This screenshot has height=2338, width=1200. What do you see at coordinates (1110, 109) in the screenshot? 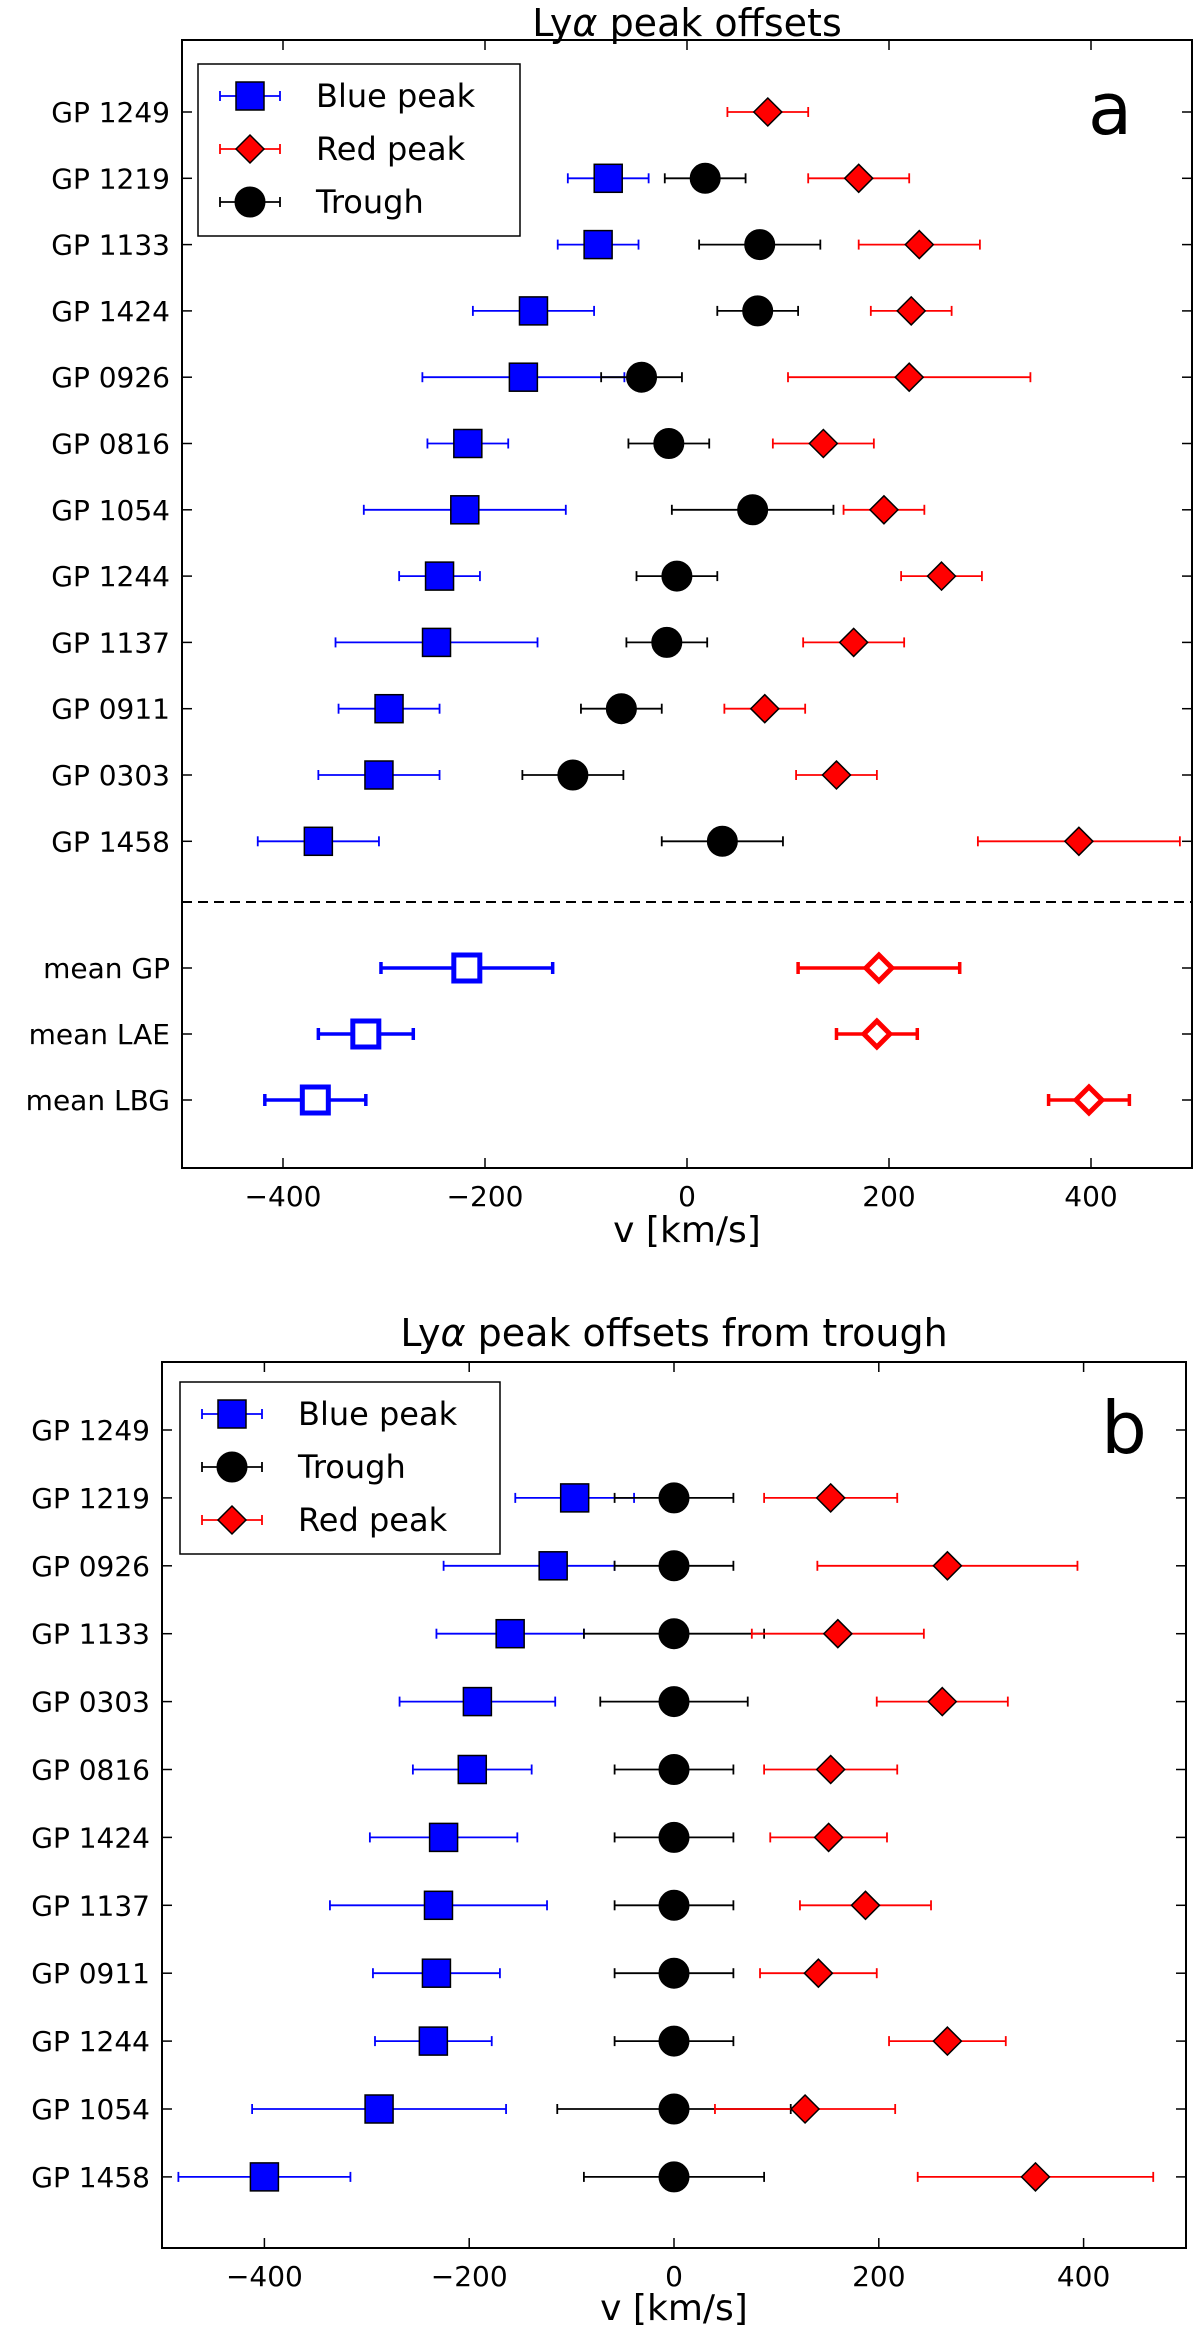
I see `panel-letter: a` at bounding box center [1110, 109].